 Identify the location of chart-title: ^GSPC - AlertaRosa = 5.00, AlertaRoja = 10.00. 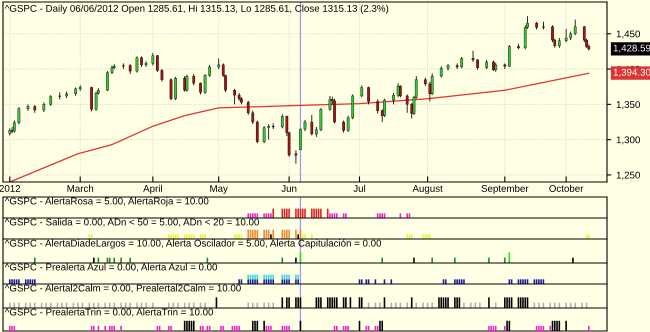
(106, 201).